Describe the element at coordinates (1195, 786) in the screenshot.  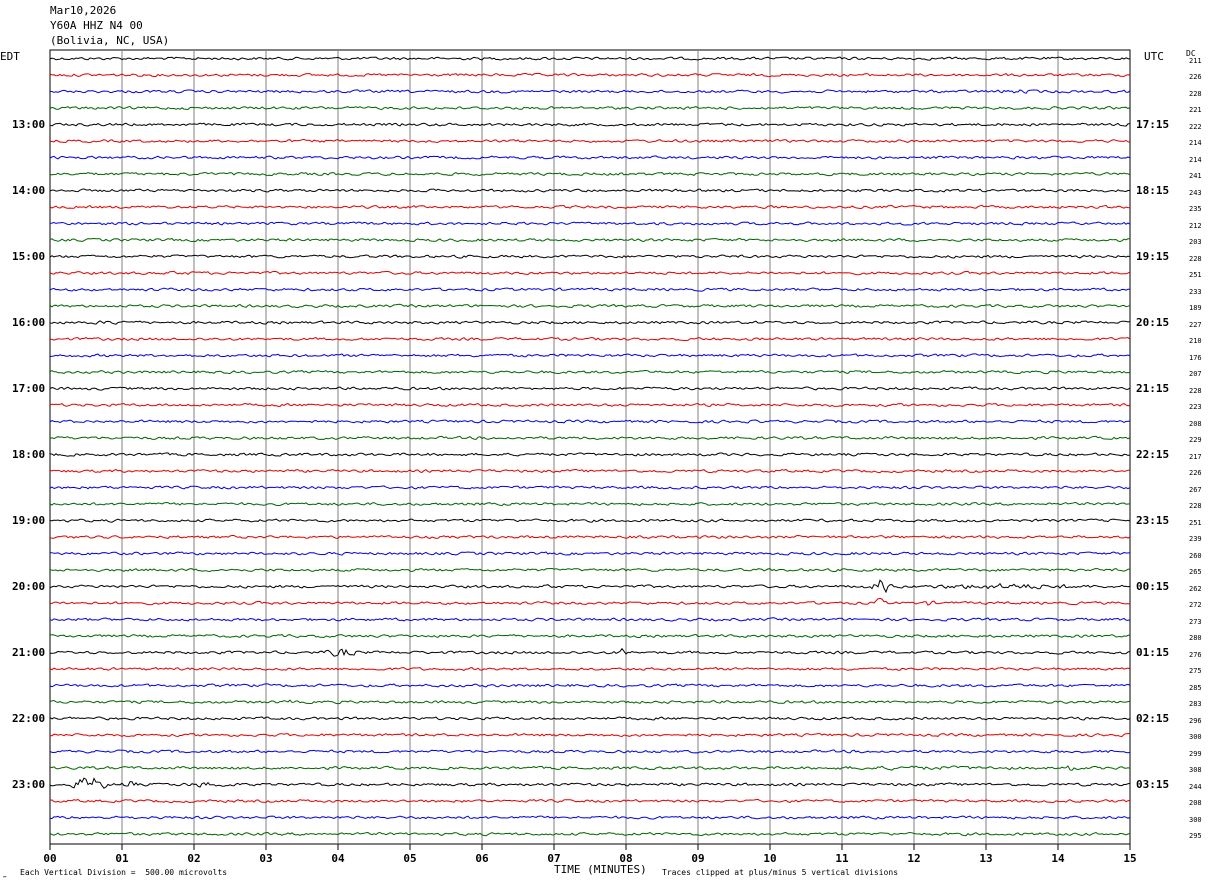
I see `dc-offset-value: 244` at that location.